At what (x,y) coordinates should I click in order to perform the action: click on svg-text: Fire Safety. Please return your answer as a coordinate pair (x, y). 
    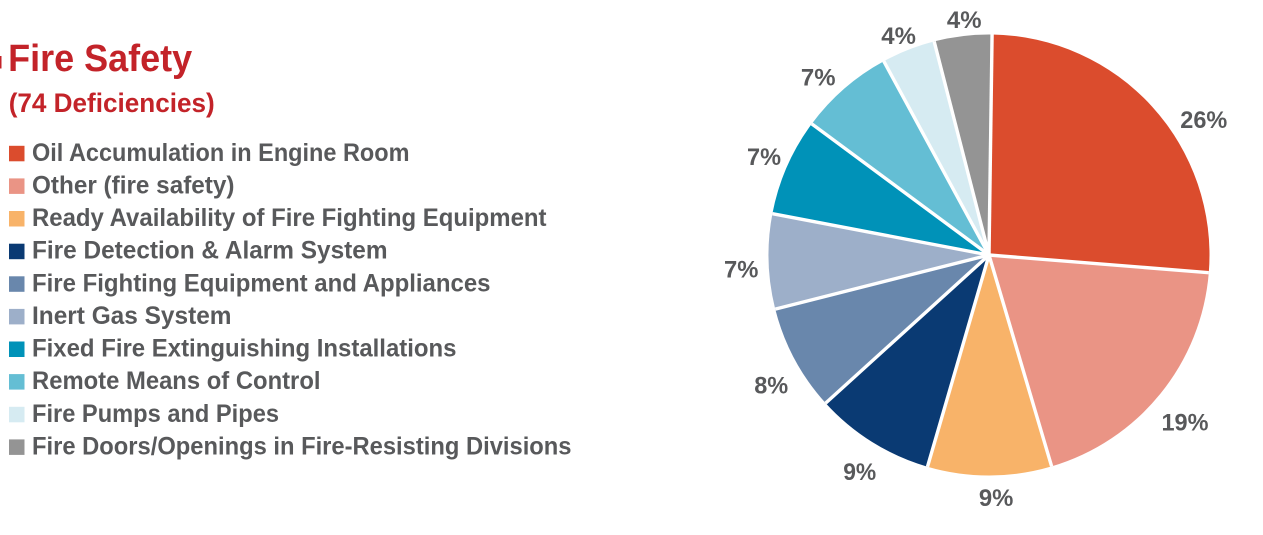
    Looking at the image, I should click on (100, 59).